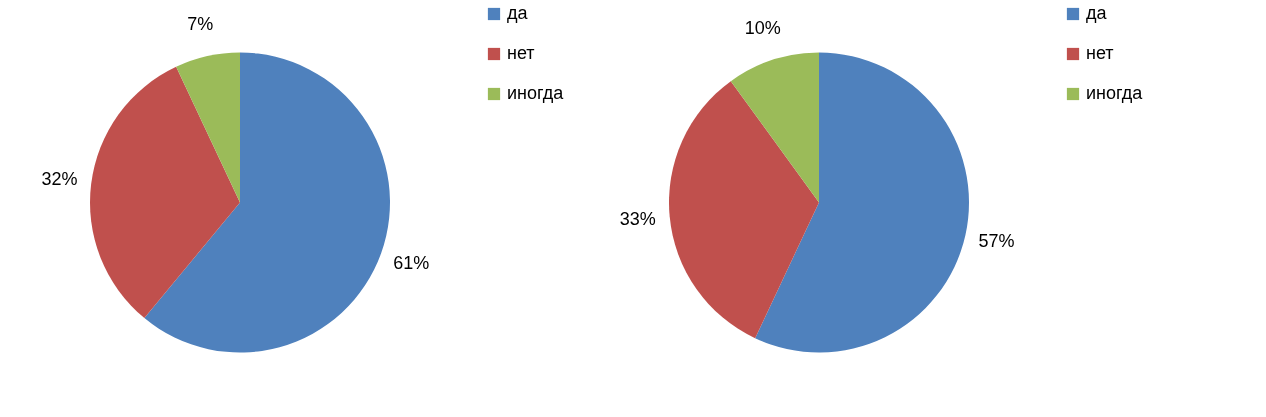 The height and width of the screenshot is (417, 1266). What do you see at coordinates (59, 178) in the screenshot?
I see `data-label: 32%` at bounding box center [59, 178].